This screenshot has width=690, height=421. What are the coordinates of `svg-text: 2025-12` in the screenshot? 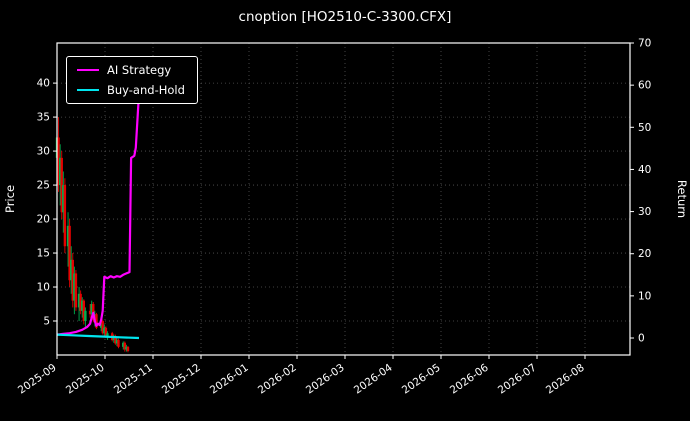 It's located at (181, 379).